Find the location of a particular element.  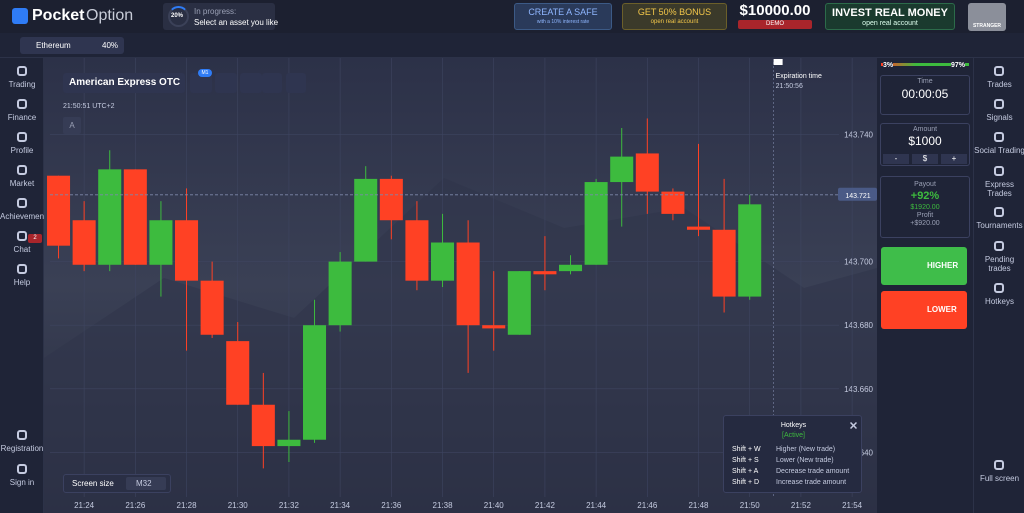

nav-item: Full screen is located at coordinates (999, 478).